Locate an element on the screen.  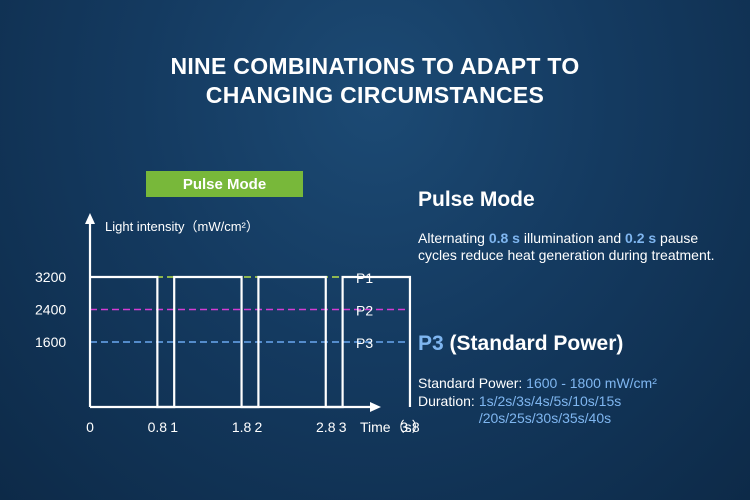
x-tick-label: 3 is located at coordinates (343, 427).